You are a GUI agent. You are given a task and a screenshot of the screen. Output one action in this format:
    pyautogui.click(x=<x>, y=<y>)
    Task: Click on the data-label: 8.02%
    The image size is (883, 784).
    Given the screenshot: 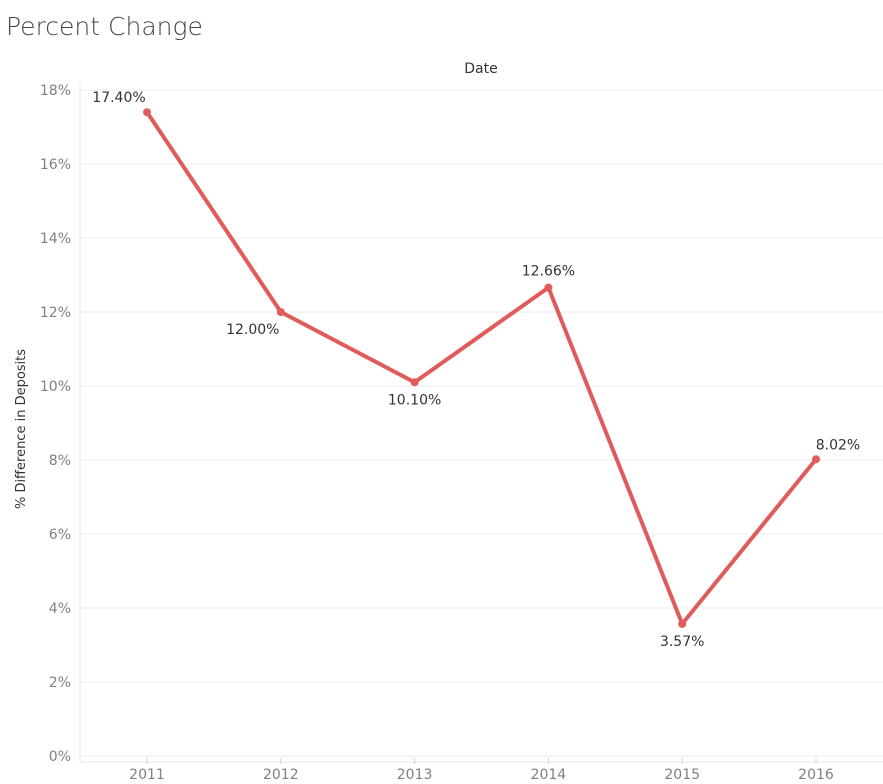 What is the action you would take?
    pyautogui.click(x=838, y=445)
    